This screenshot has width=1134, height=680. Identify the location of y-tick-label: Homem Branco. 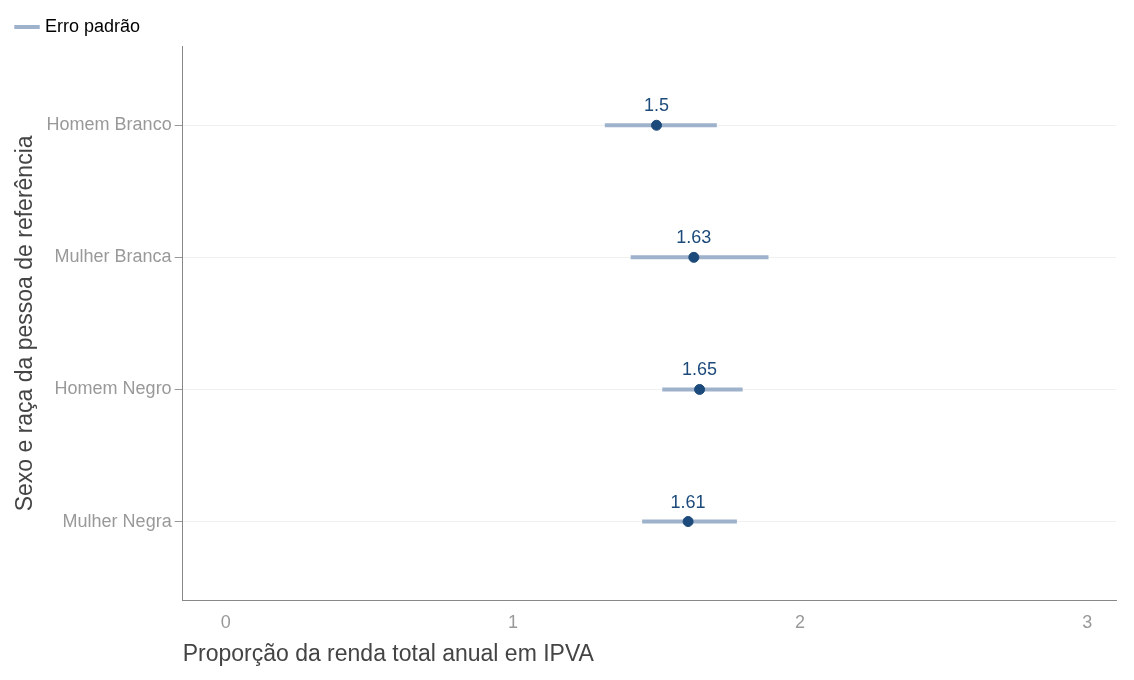
(109, 124).